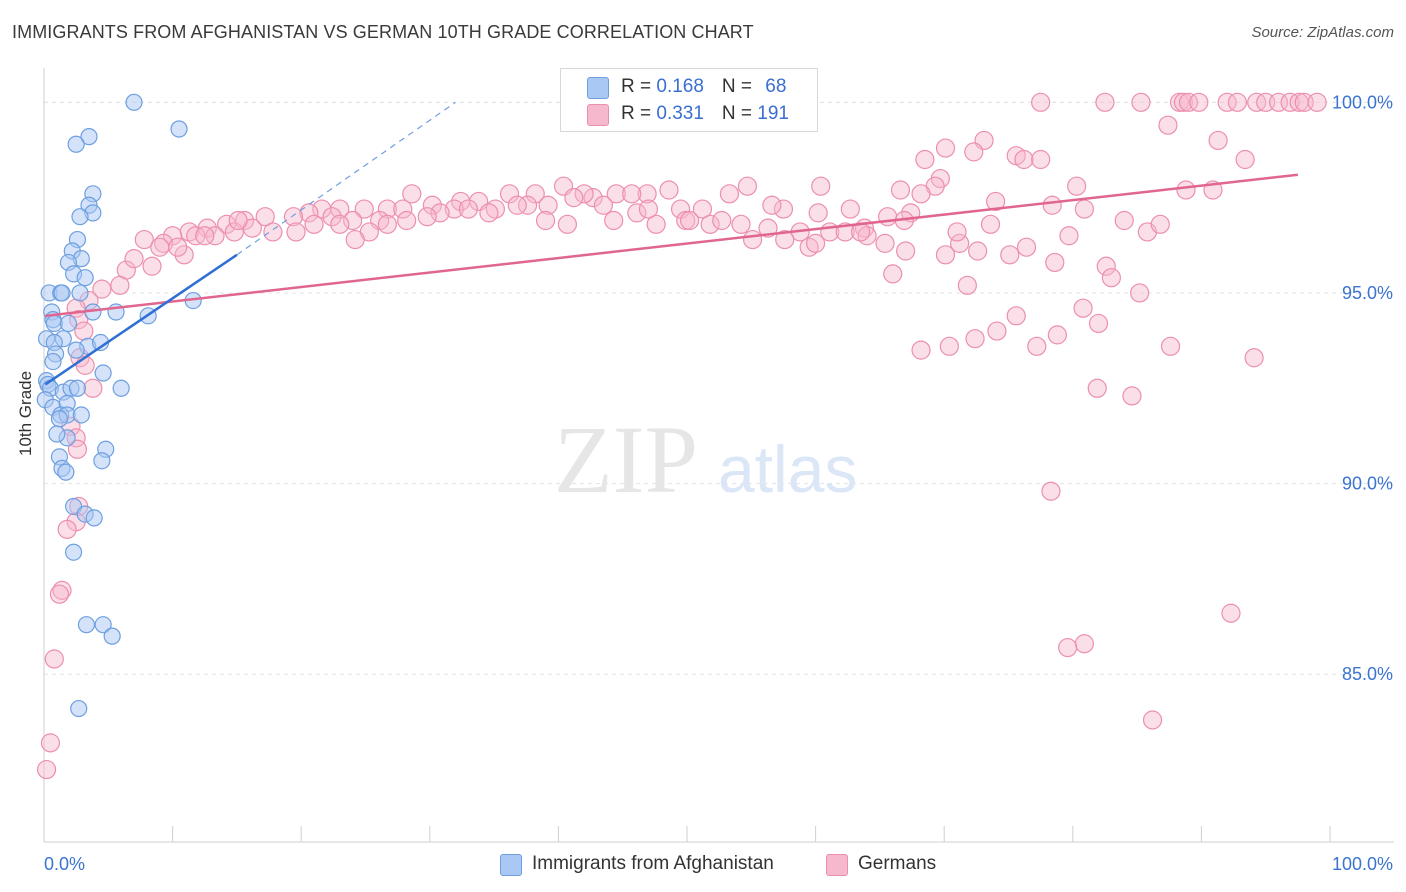  Describe the element at coordinates (837, 865) in the screenshot. I see `bottom-legend-swatch-pink` at that location.